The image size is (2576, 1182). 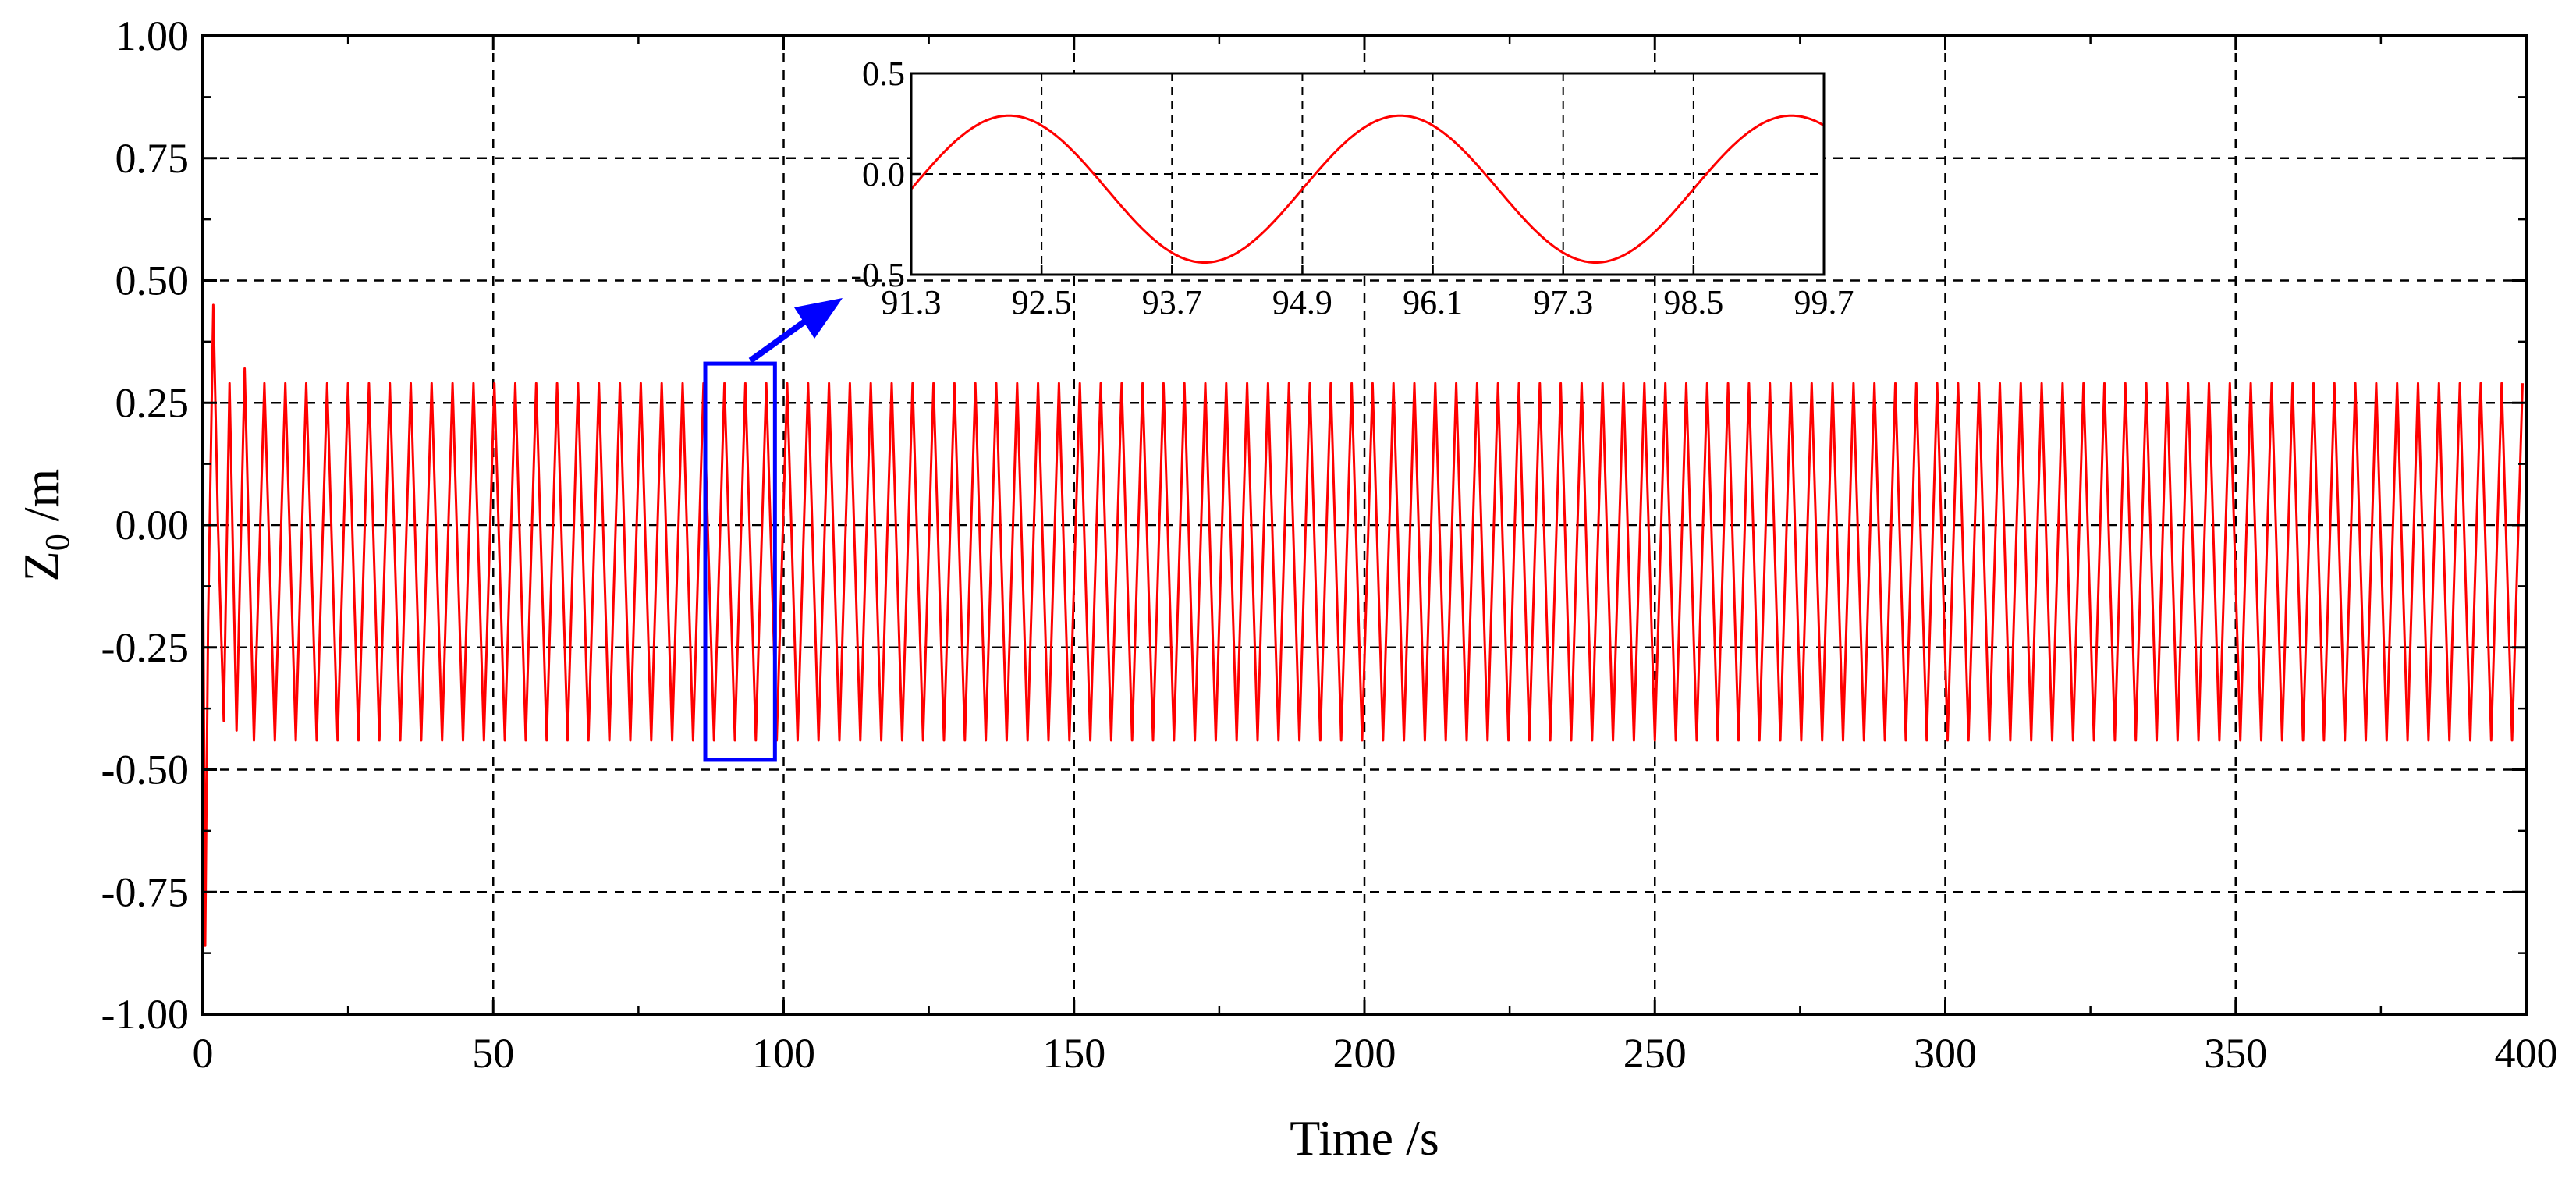 What do you see at coordinates (1364, 1053) in the screenshot?
I see `x-tick-label: 200` at bounding box center [1364, 1053].